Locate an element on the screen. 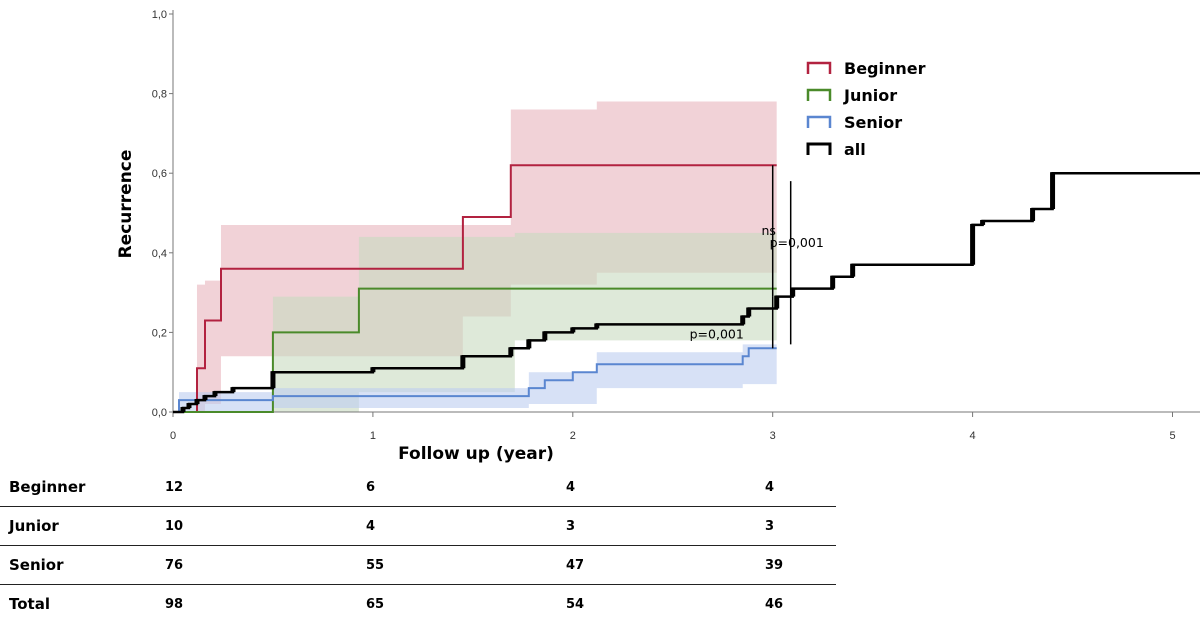 This screenshot has width=1200, height=624. x-tick-label: 5 is located at coordinates (1172, 436).